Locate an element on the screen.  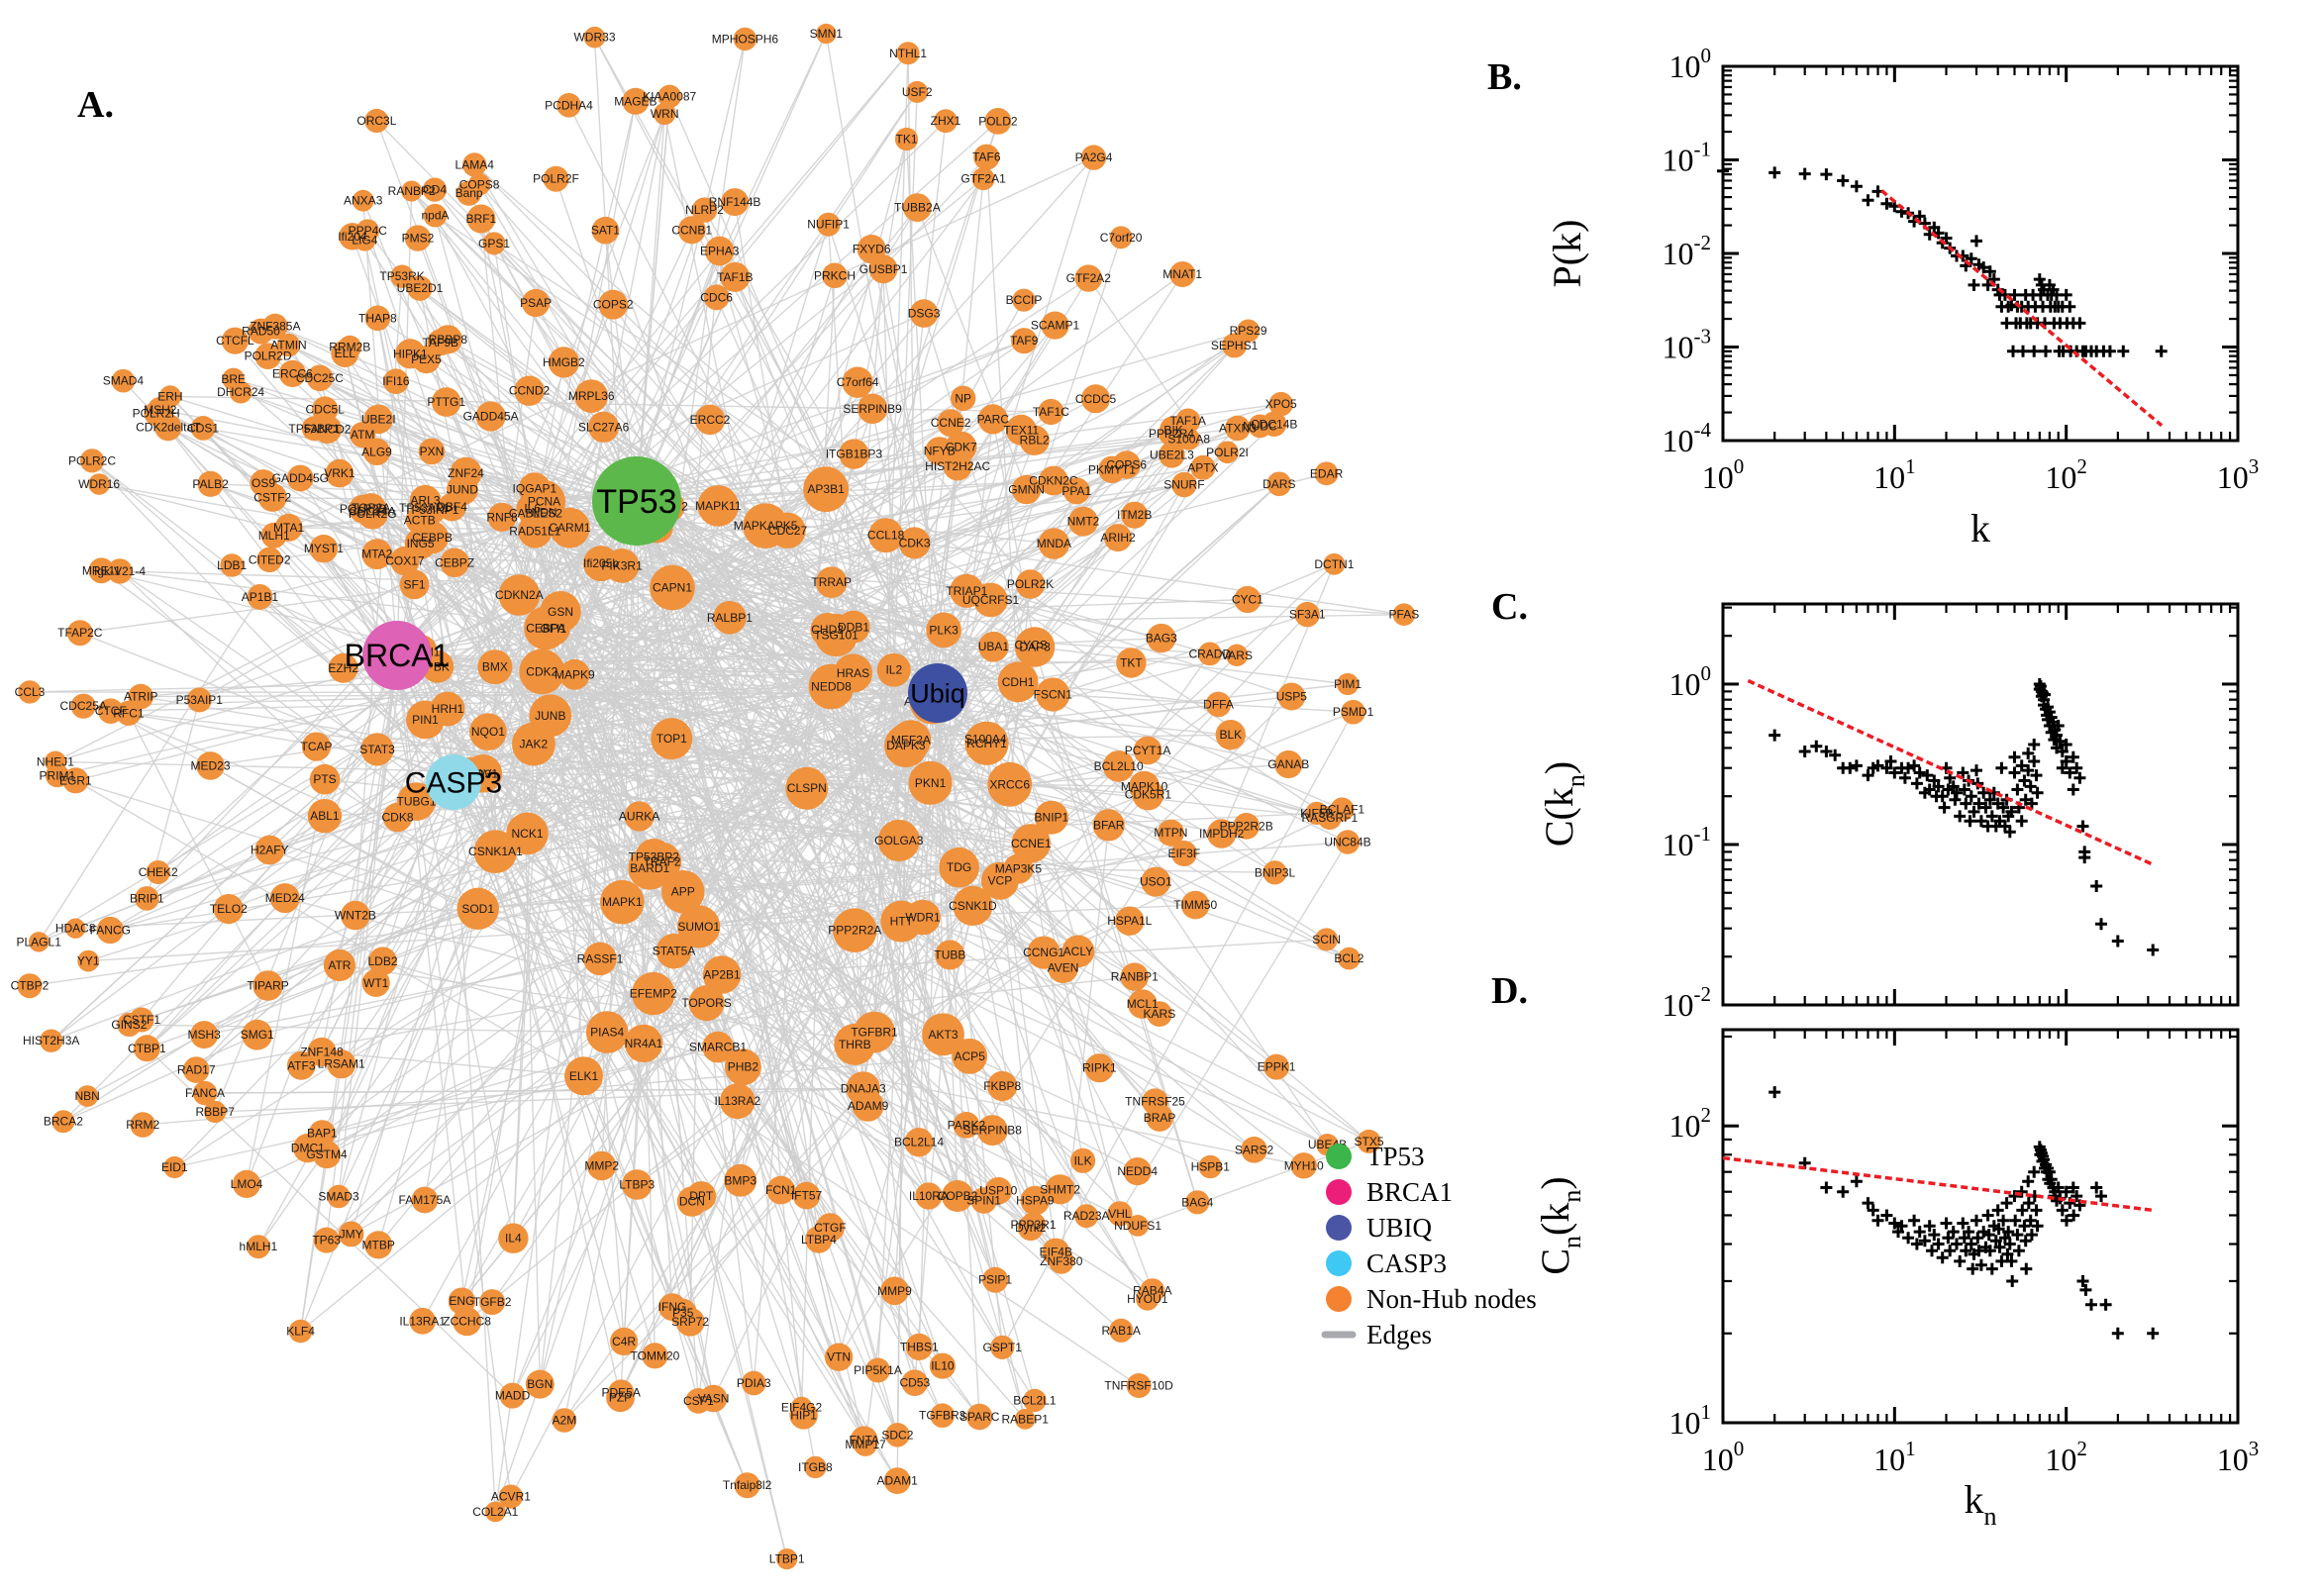
node-label: ACP5 is located at coordinates (970, 1056).